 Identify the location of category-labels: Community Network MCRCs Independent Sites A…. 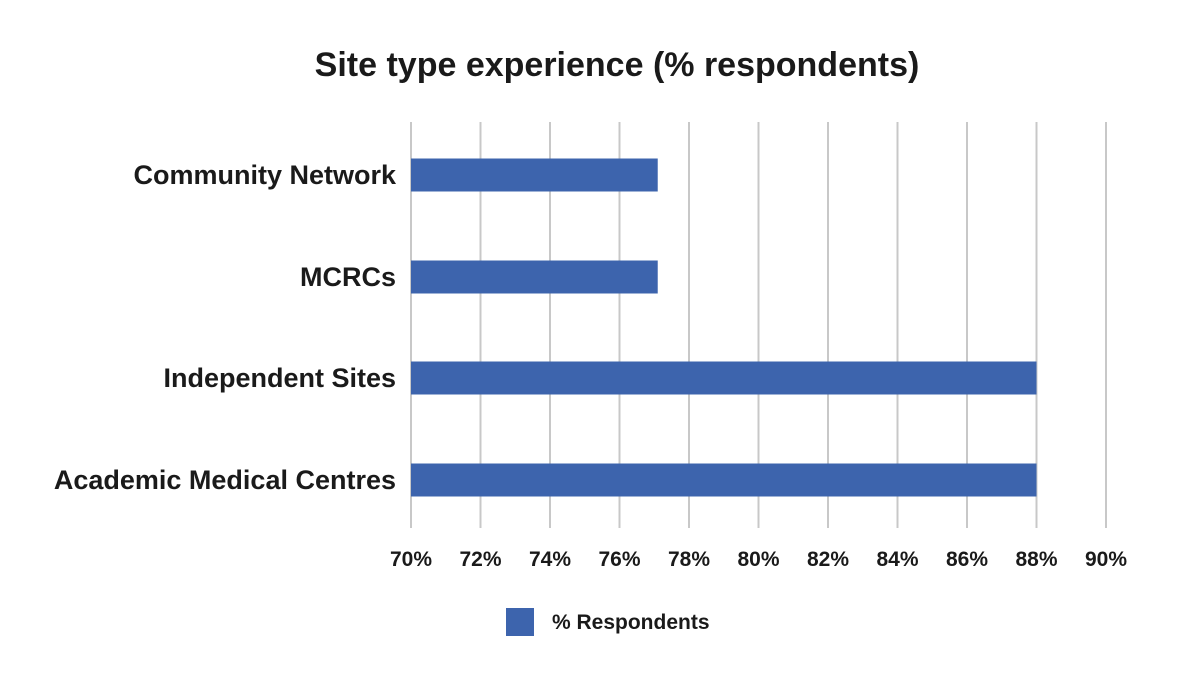
(225, 327).